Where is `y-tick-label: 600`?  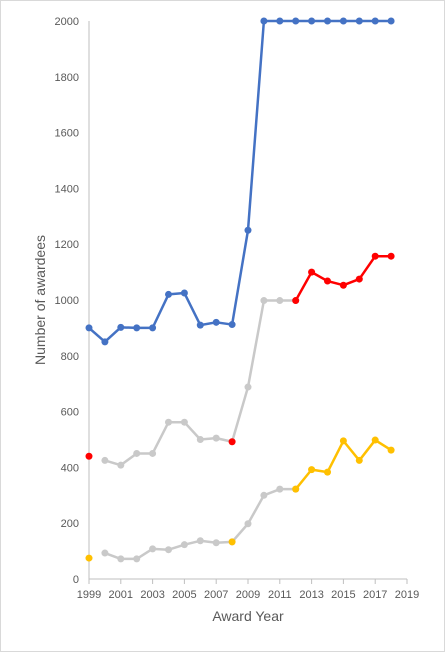
y-tick-label: 600 is located at coordinates (70, 413).